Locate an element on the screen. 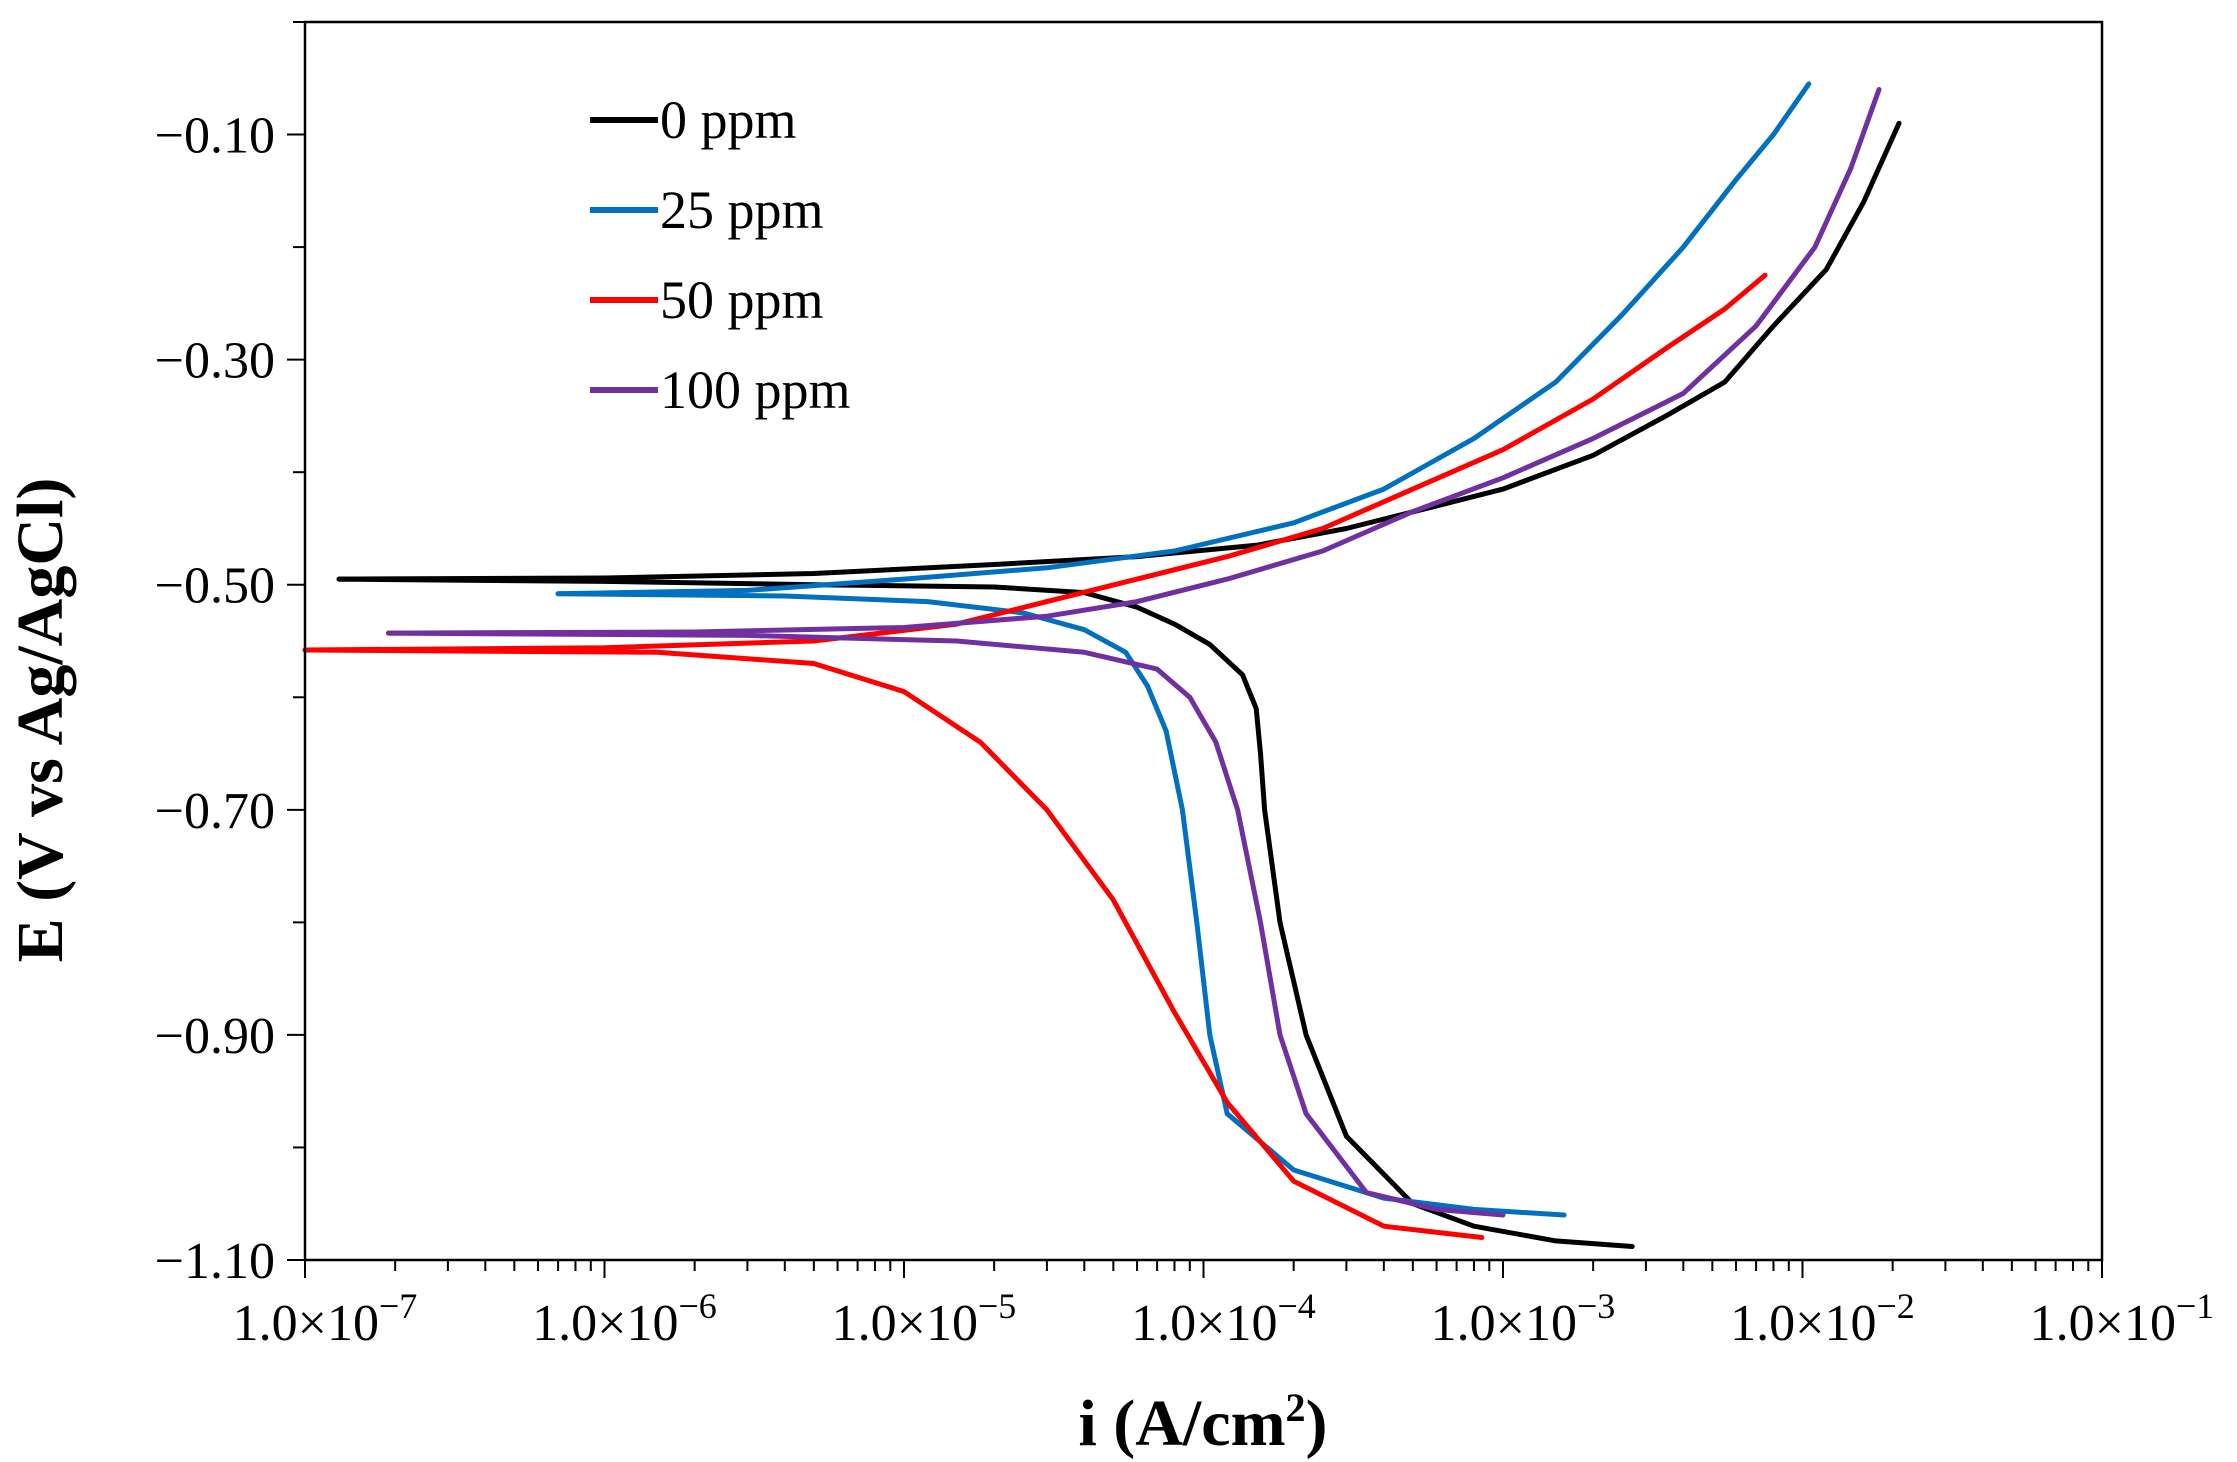  x-axis-title: i (A/cm2) is located at coordinates (1202, 1422).